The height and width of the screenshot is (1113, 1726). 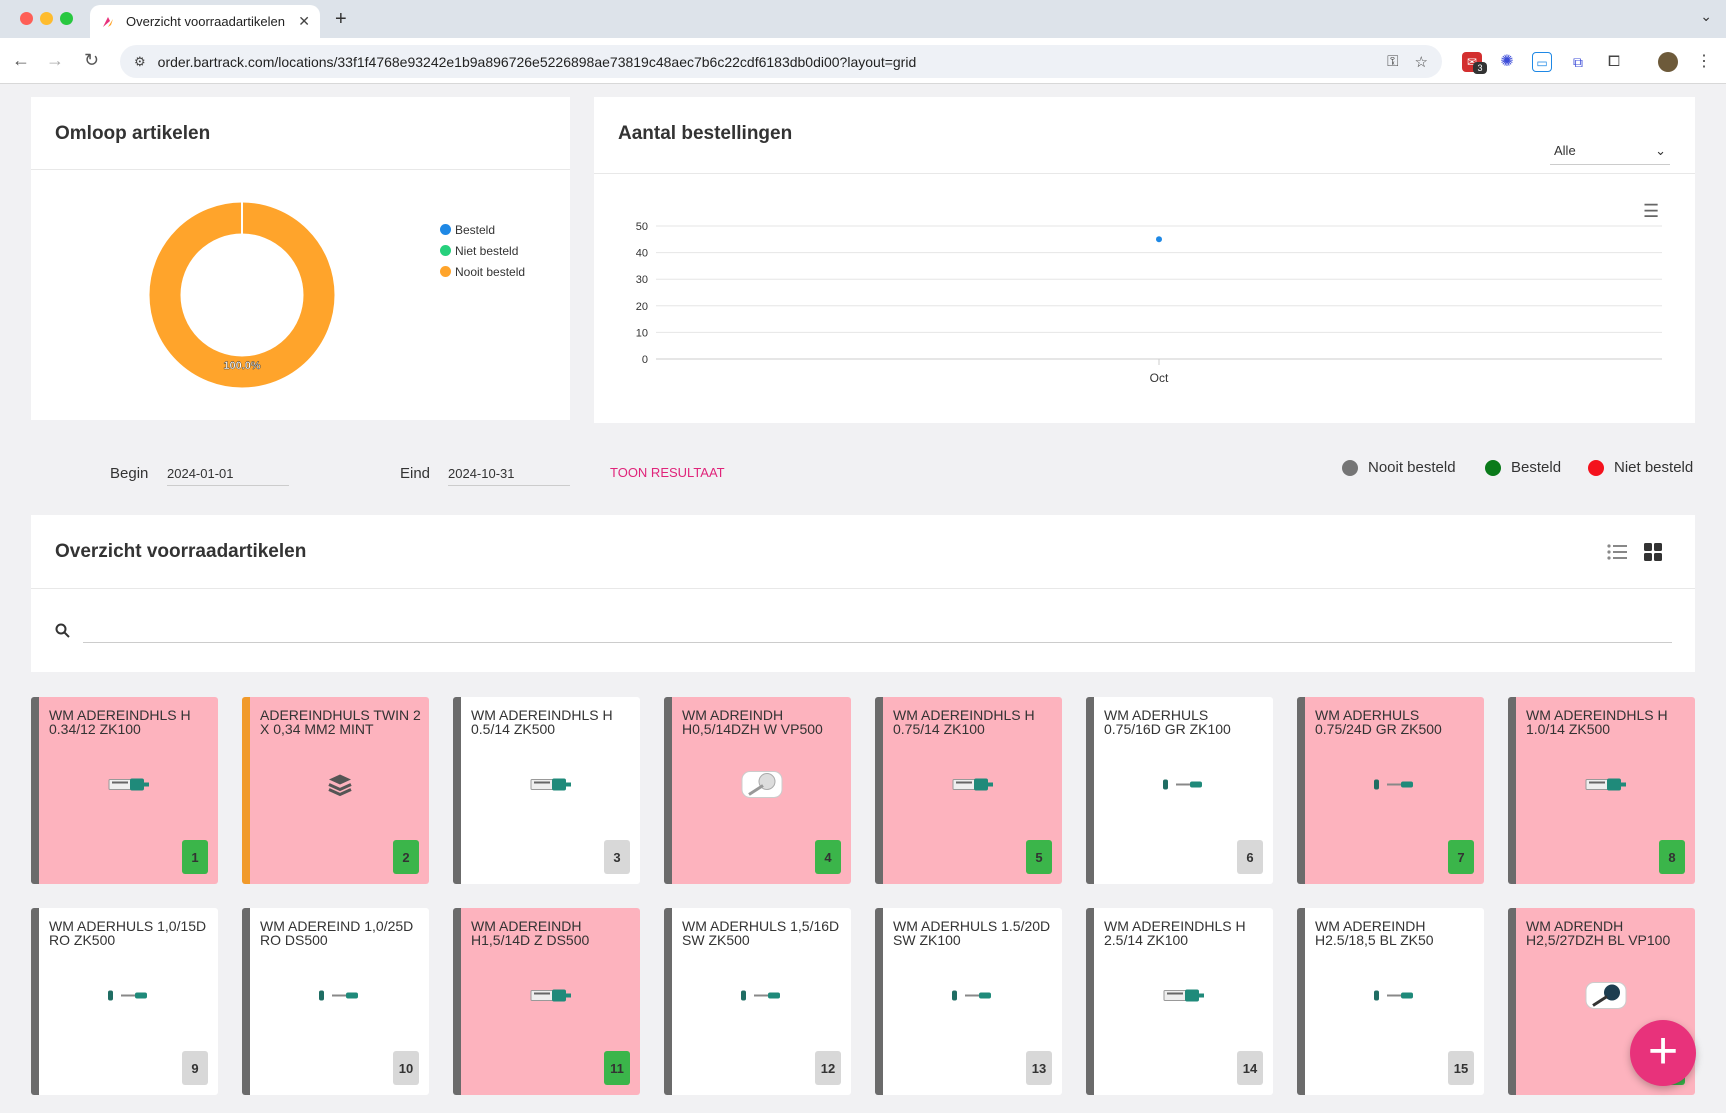 What do you see at coordinates (1706, 16) in the screenshot?
I see `tab-search-icon: ⌄` at bounding box center [1706, 16].